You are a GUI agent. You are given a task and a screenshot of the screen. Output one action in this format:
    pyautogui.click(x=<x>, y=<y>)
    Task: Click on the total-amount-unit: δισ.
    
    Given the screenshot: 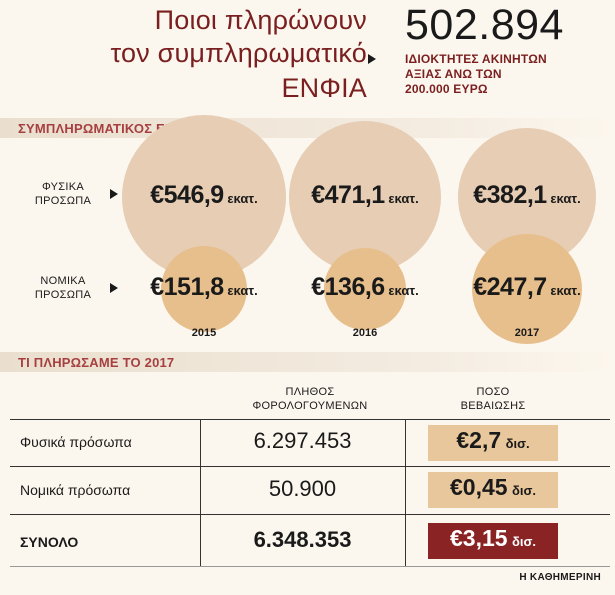 What is the action you would take?
    pyautogui.click(x=524, y=541)
    